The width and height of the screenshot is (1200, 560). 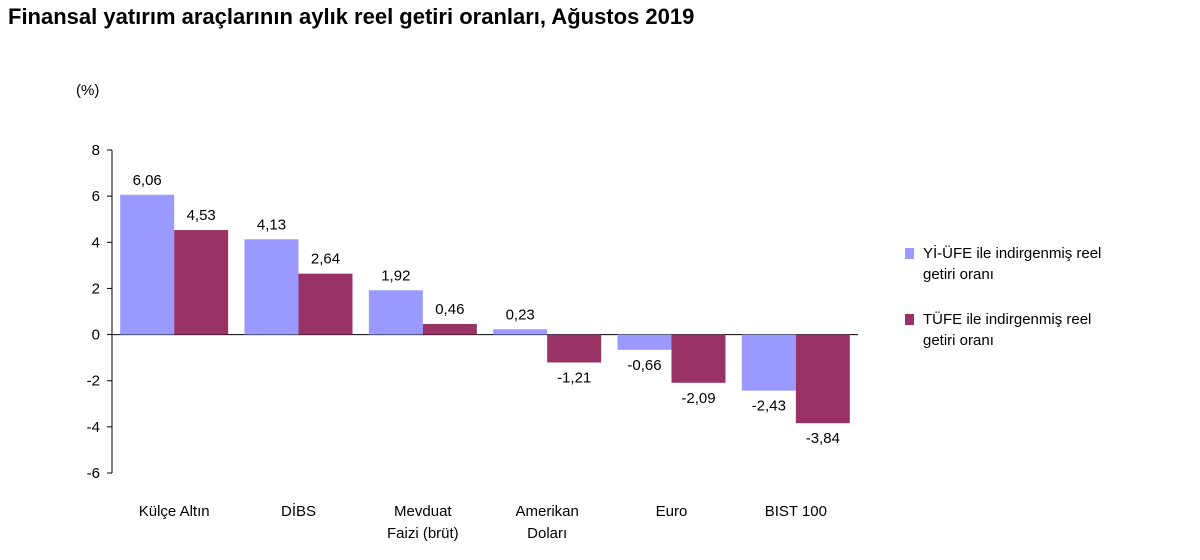 What do you see at coordinates (909, 253) in the screenshot?
I see `legend-swatch-yi-ufe` at bounding box center [909, 253].